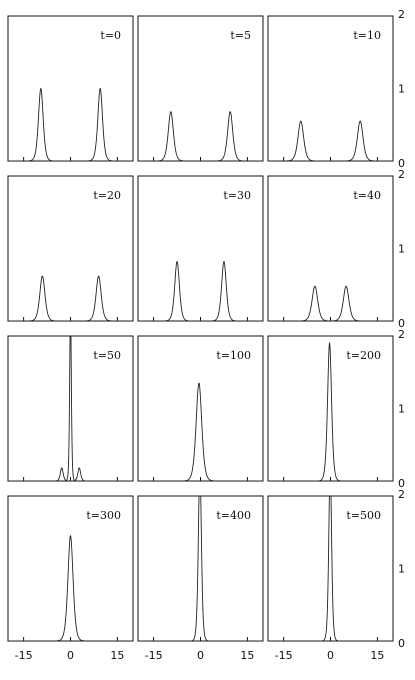  Describe the element at coordinates (363, 355) in the screenshot. I see `panel-label: t=200` at that location.